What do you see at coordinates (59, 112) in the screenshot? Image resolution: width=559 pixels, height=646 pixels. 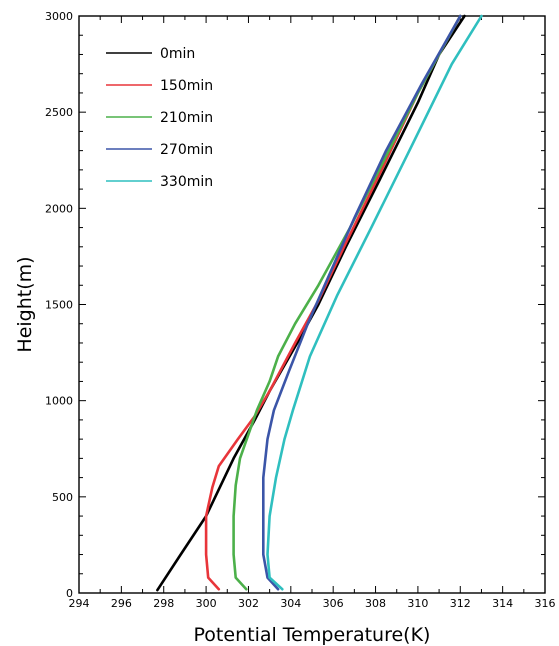 I see `y-tick-label: 2500` at bounding box center [59, 112].